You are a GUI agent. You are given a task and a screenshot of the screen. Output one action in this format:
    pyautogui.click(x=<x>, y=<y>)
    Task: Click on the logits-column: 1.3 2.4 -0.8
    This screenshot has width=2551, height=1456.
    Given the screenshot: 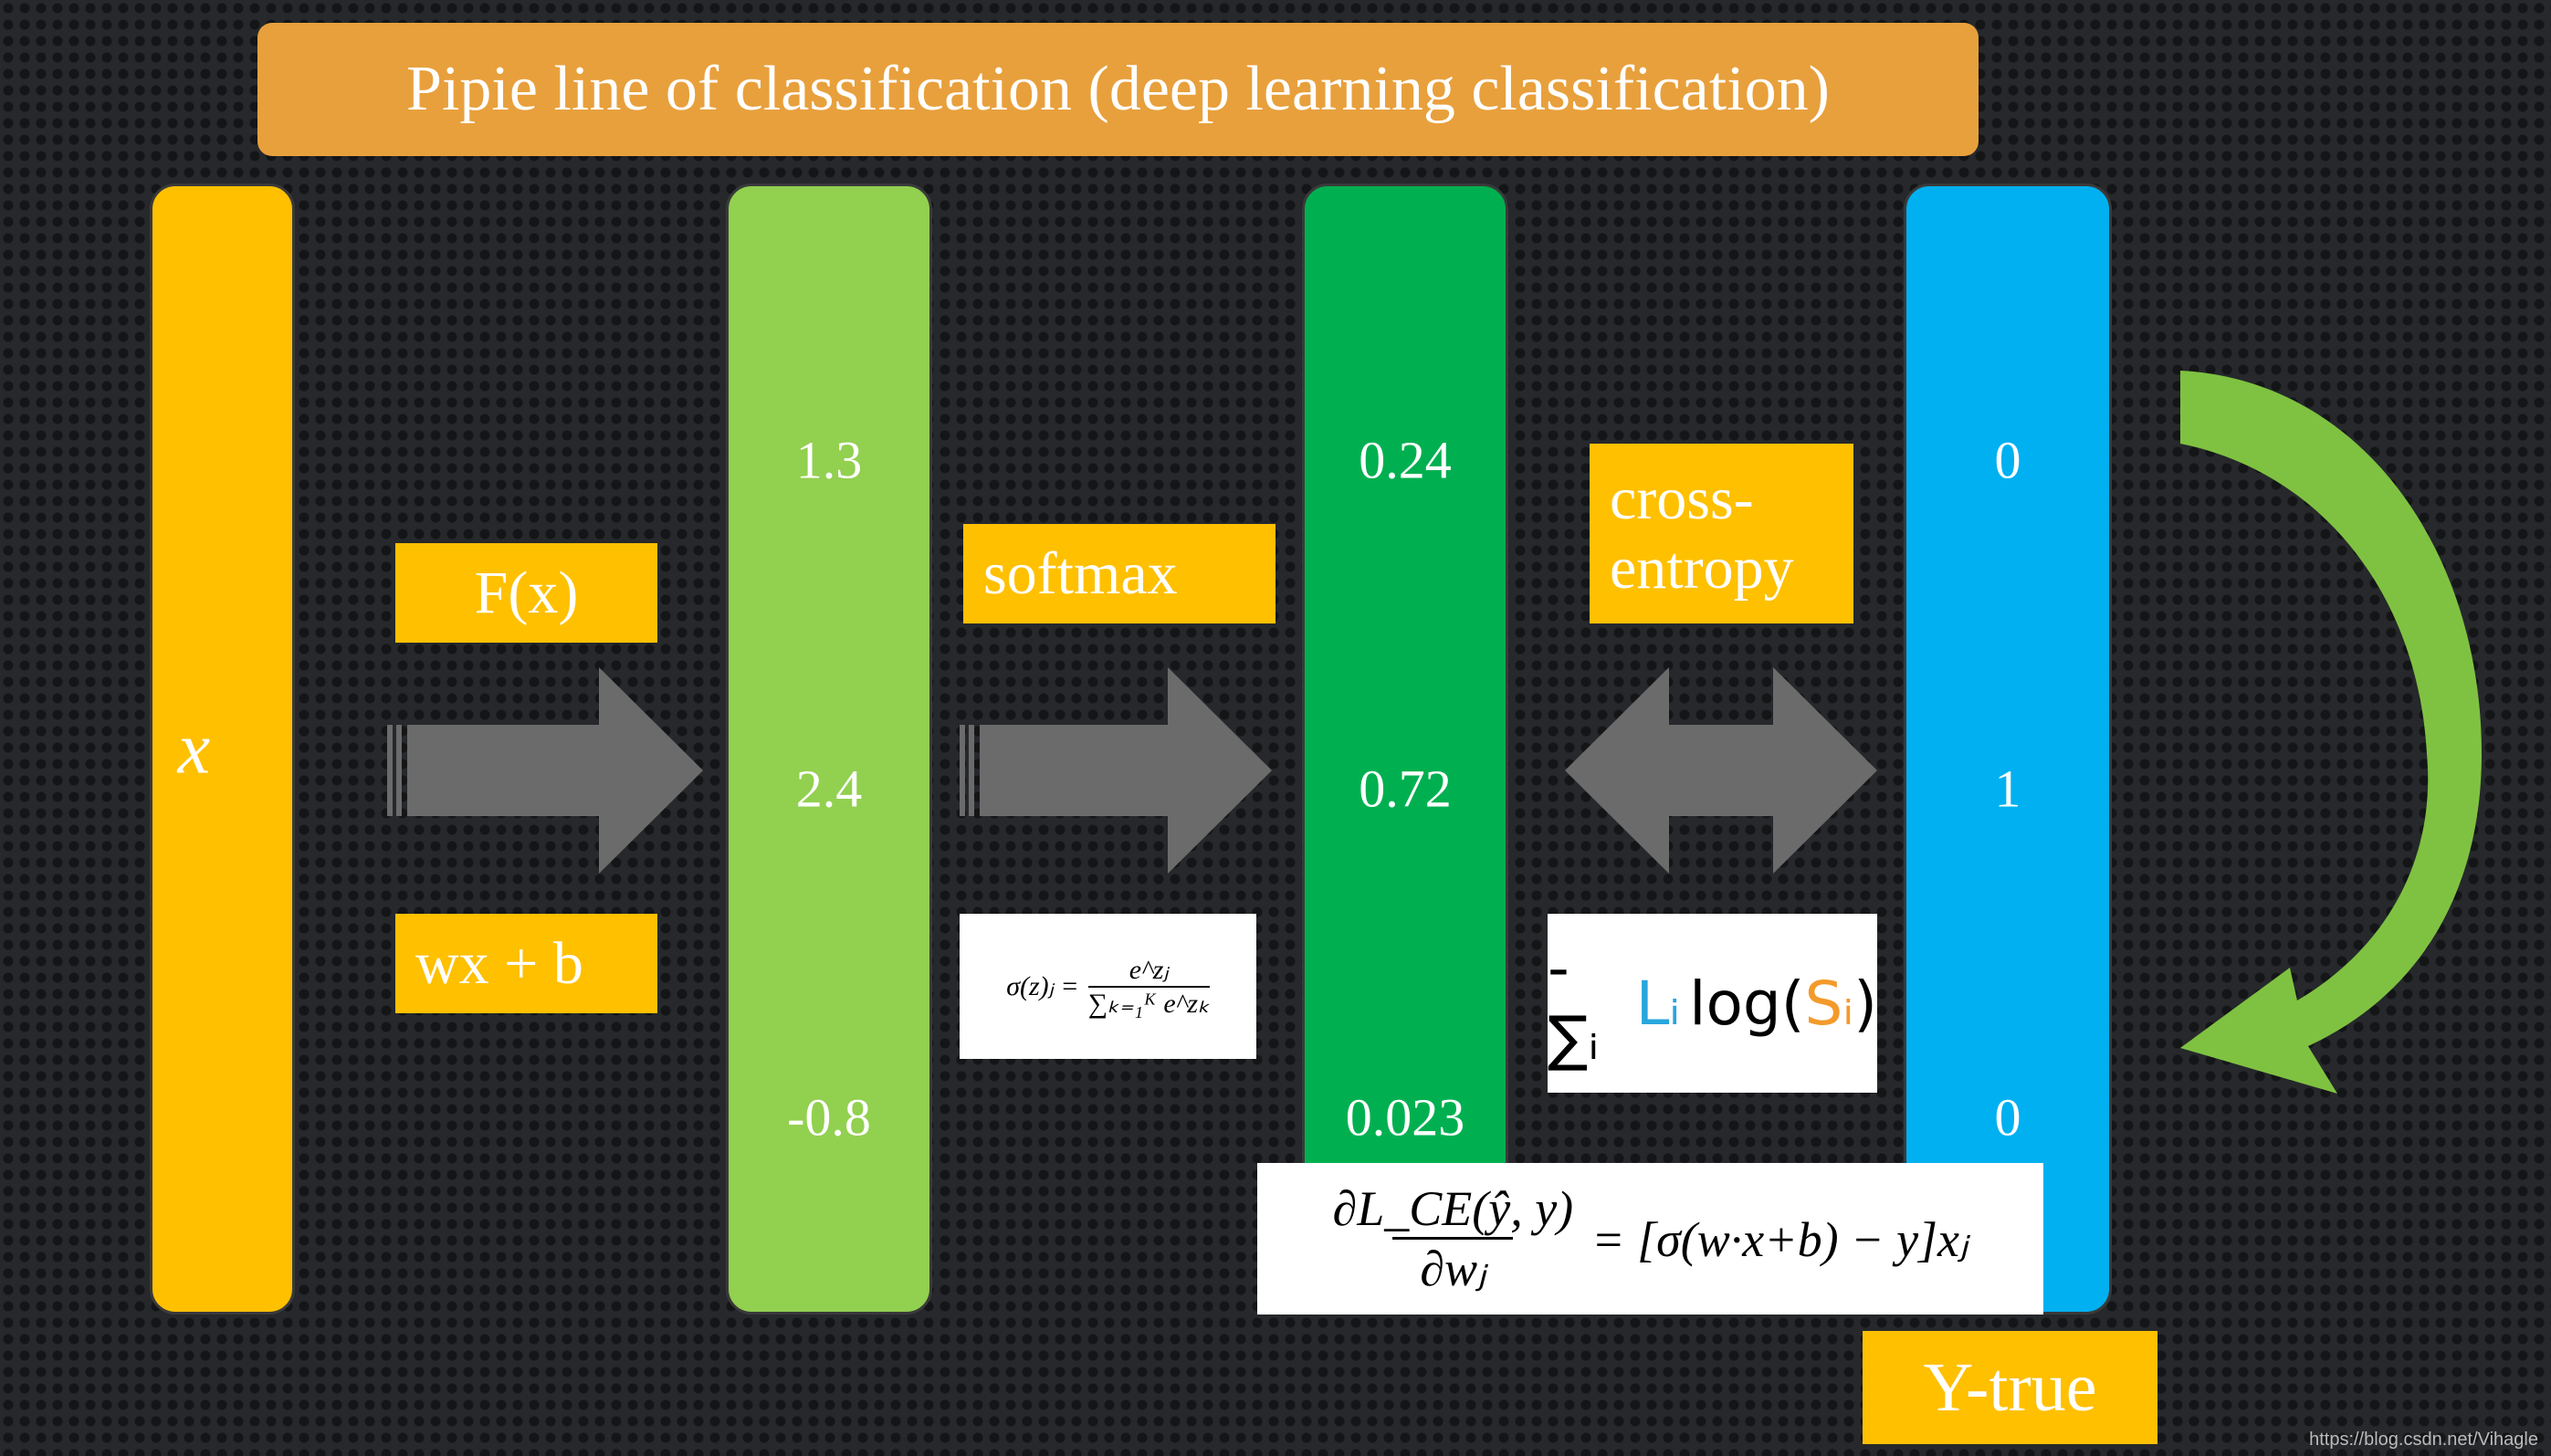 What is the action you would take?
    pyautogui.click(x=829, y=749)
    